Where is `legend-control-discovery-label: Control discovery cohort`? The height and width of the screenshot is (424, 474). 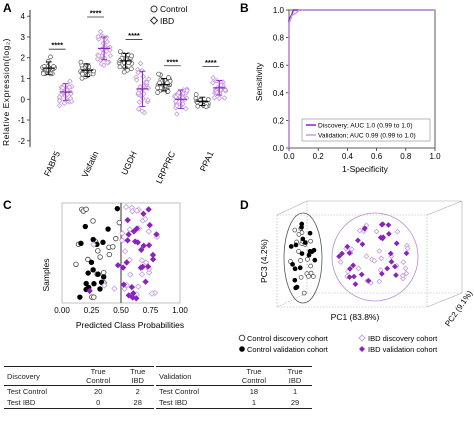 legend-control-discovery-label: Control discovery cohort is located at coordinates (288, 338).